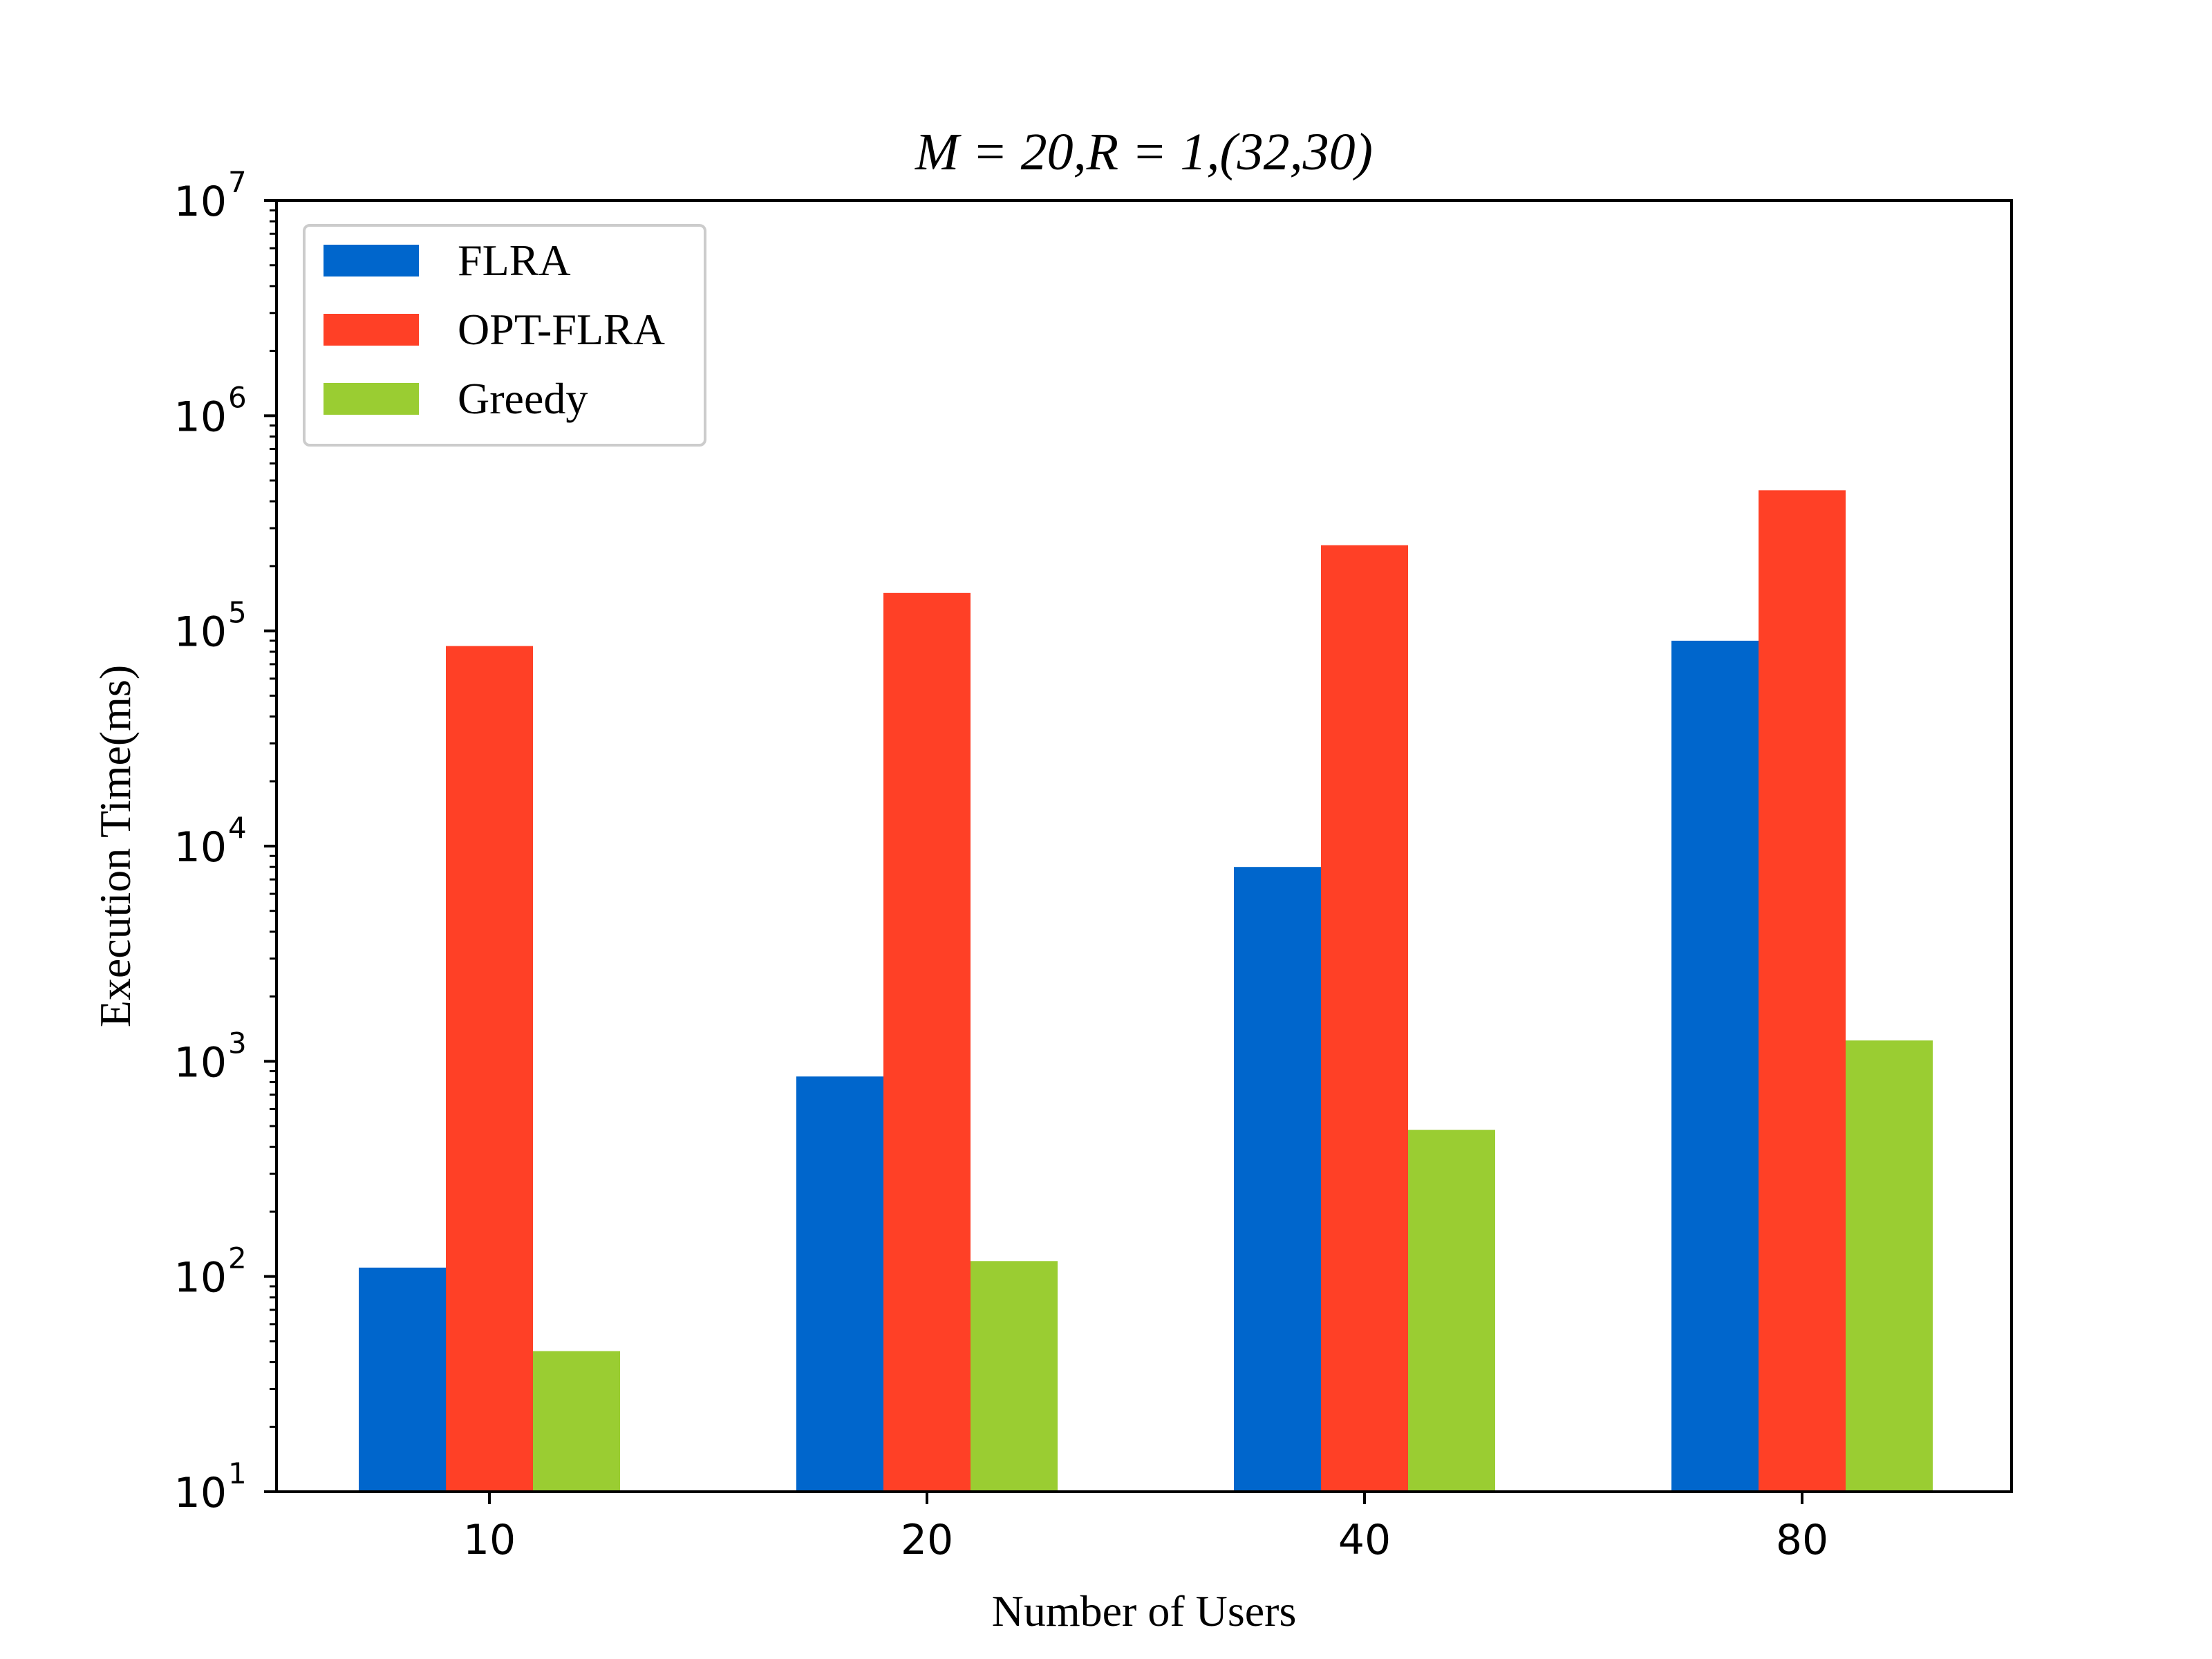  What do you see at coordinates (371, 330) in the screenshot?
I see `legend-swatch-opt-flra` at bounding box center [371, 330].